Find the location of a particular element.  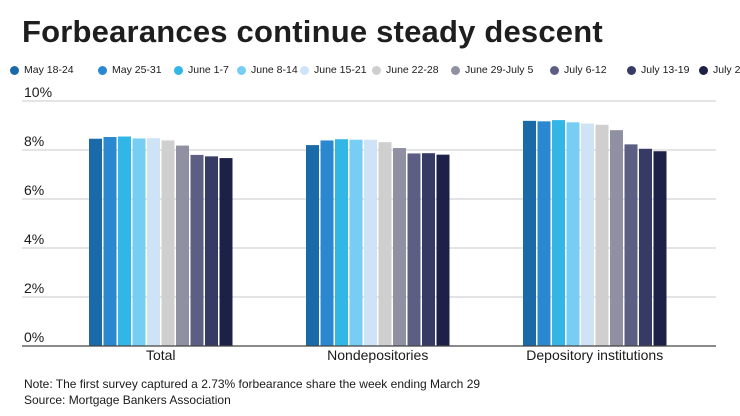

y-tick-label: 8% is located at coordinates (34, 141).